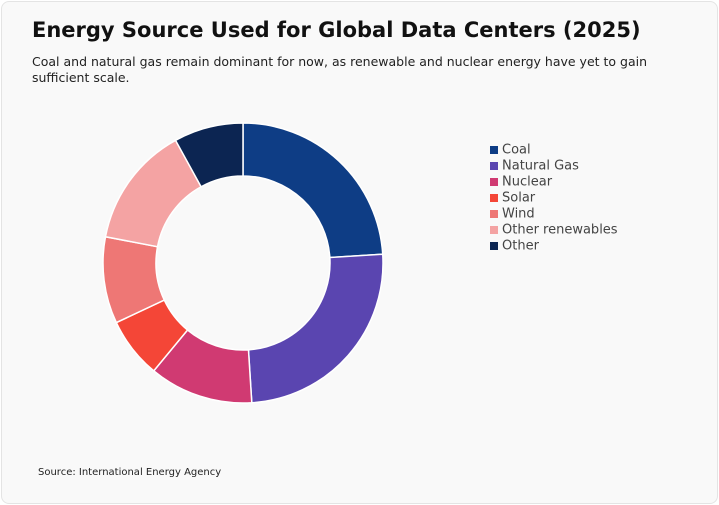  I want to click on legend-label: Nuclear, so click(527, 182).